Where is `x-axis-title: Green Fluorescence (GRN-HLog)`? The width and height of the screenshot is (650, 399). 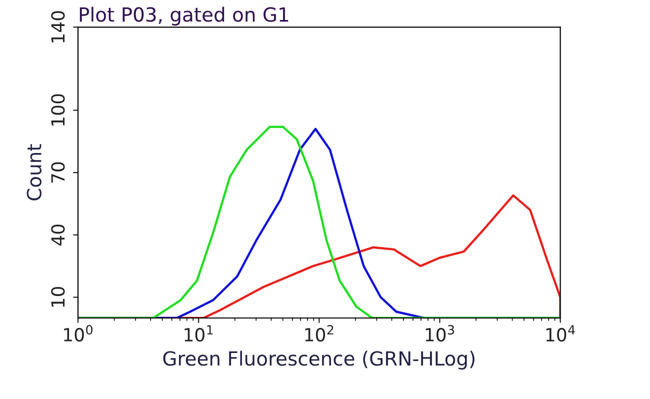 x-axis-title: Green Fluorescence (GRN-HLog) is located at coordinates (318, 360).